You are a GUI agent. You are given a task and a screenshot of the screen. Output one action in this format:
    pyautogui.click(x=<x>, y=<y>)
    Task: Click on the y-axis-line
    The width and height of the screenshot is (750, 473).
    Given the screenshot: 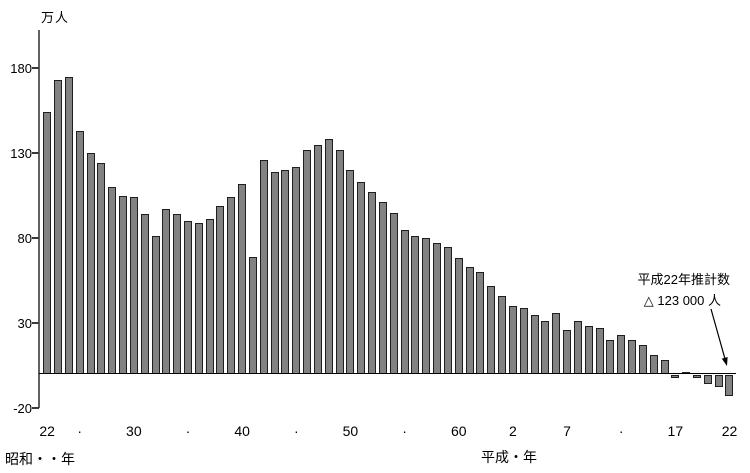 What is the action you would take?
    pyautogui.click(x=39, y=219)
    